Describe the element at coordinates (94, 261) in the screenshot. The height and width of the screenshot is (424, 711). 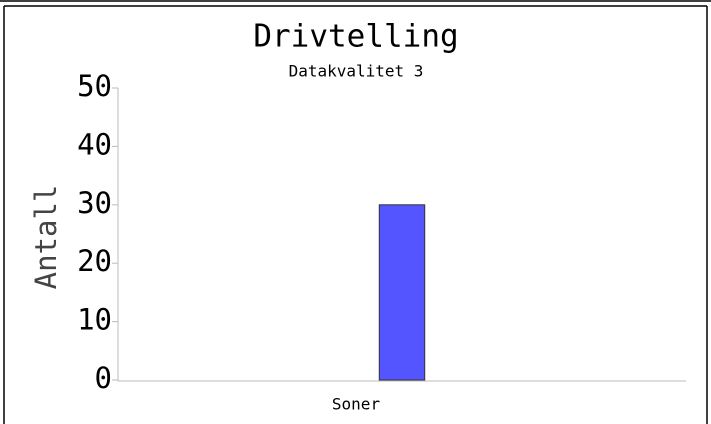
I see `y-tick-label: 20` at that location.